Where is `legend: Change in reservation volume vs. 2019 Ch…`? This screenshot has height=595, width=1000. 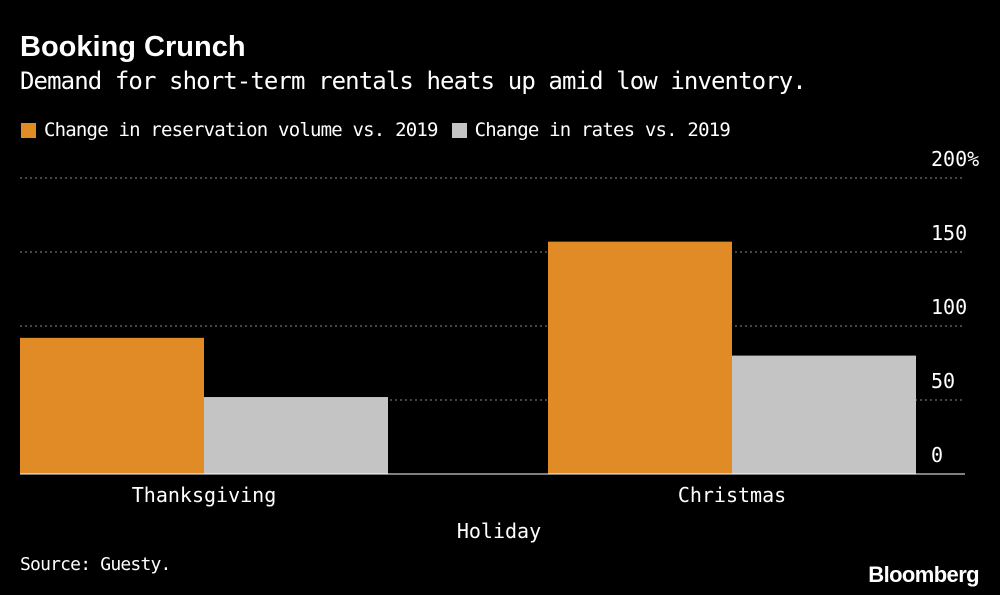 legend: Change in reservation volume vs. 2019 Ch… is located at coordinates (382, 130).